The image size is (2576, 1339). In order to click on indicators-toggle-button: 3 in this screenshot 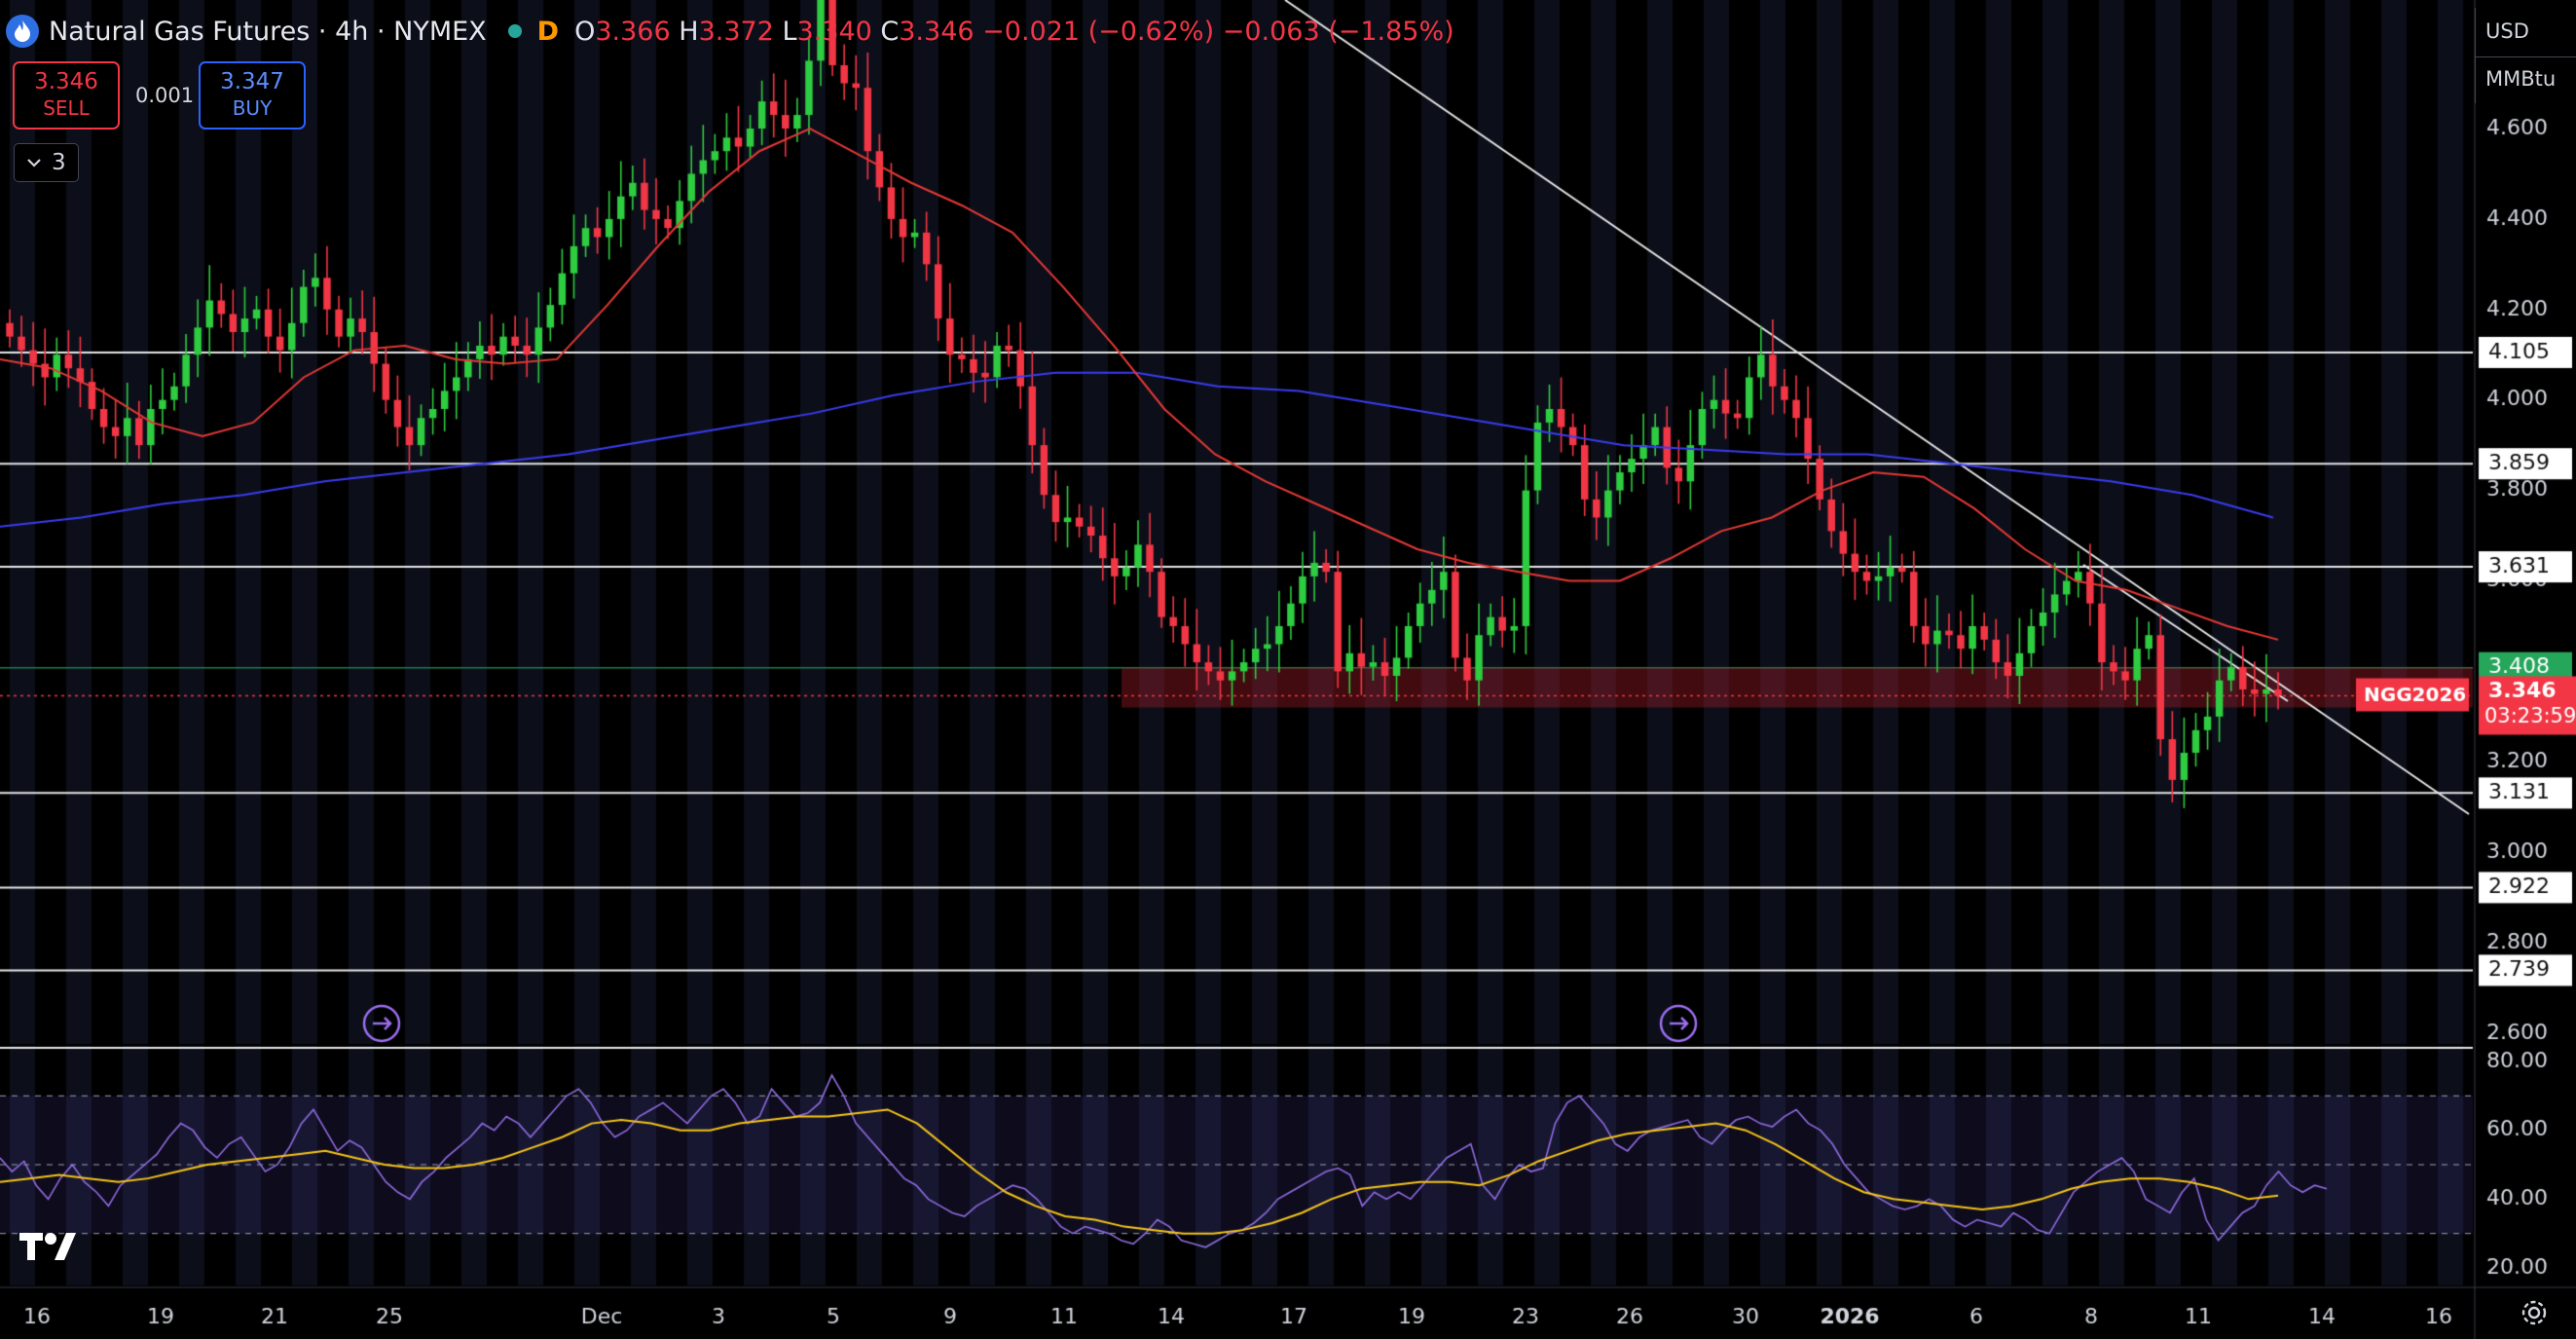, I will do `click(46, 162)`.